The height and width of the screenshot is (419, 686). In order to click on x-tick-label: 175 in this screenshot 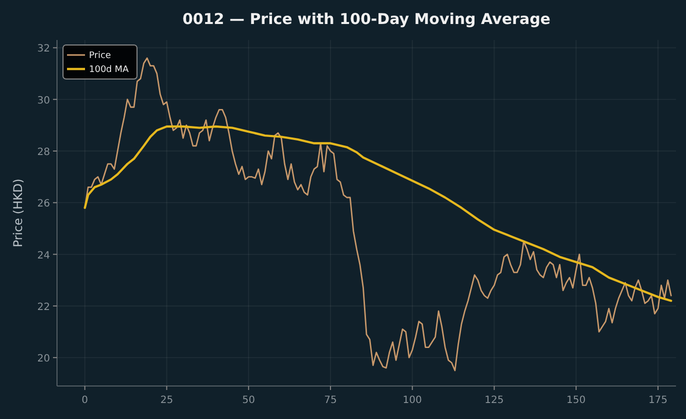, I will do `click(658, 400)`.